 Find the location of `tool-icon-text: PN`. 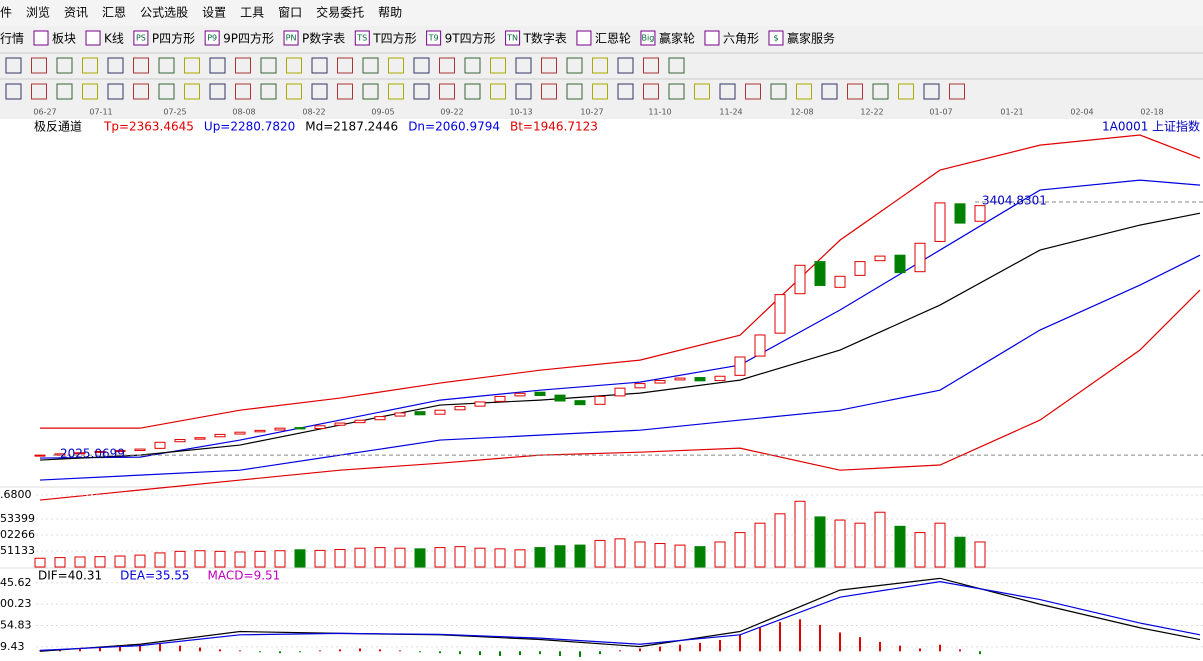

tool-icon-text: PN is located at coordinates (291, 38).